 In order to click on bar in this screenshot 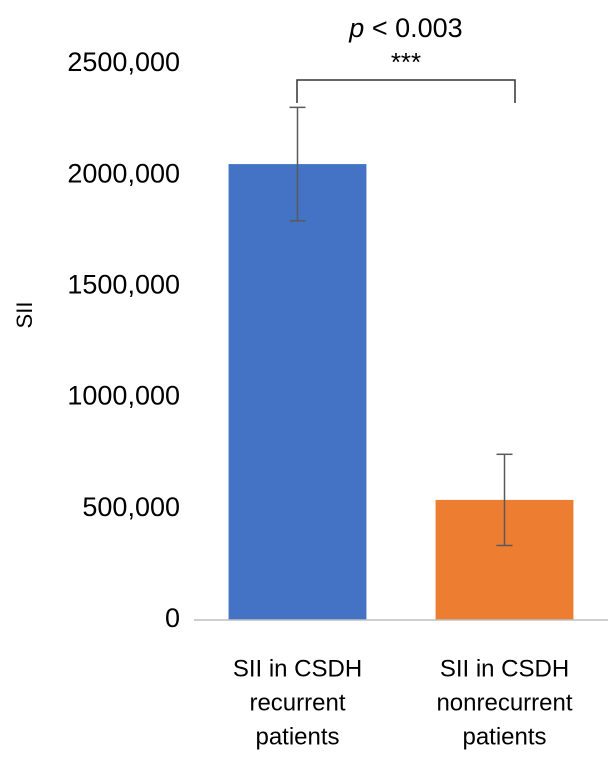, I will do `click(297, 392)`.